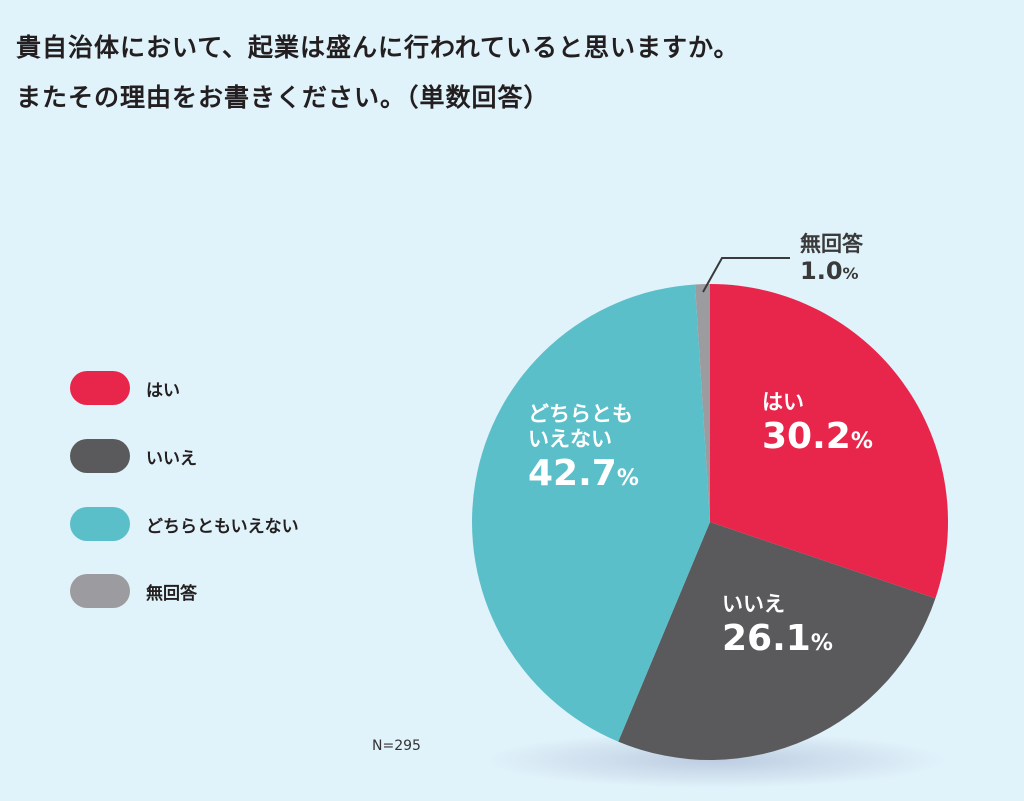  I want to click on pie-slice-yes, so click(829, 441).